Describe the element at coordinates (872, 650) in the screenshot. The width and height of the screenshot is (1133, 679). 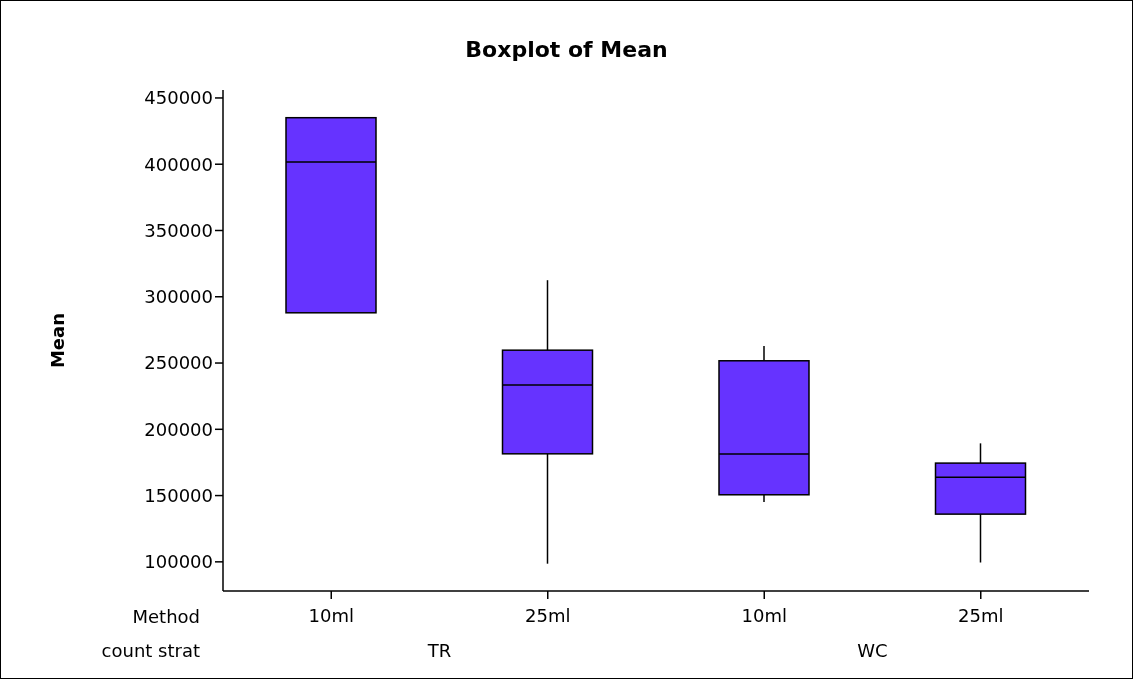
I see `text: WC` at that location.